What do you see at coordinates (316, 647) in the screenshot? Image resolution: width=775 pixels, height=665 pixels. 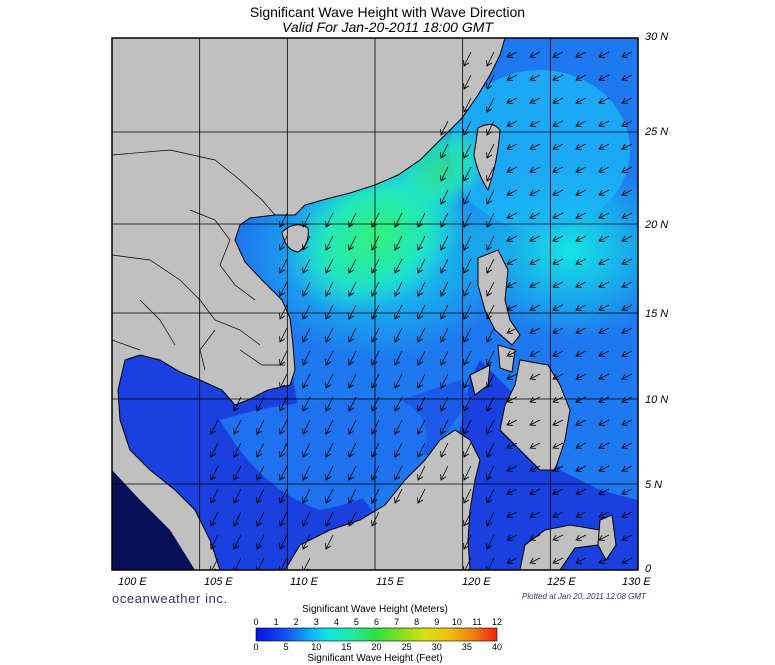 I see `colorbar-feet-tick: 10` at bounding box center [316, 647].